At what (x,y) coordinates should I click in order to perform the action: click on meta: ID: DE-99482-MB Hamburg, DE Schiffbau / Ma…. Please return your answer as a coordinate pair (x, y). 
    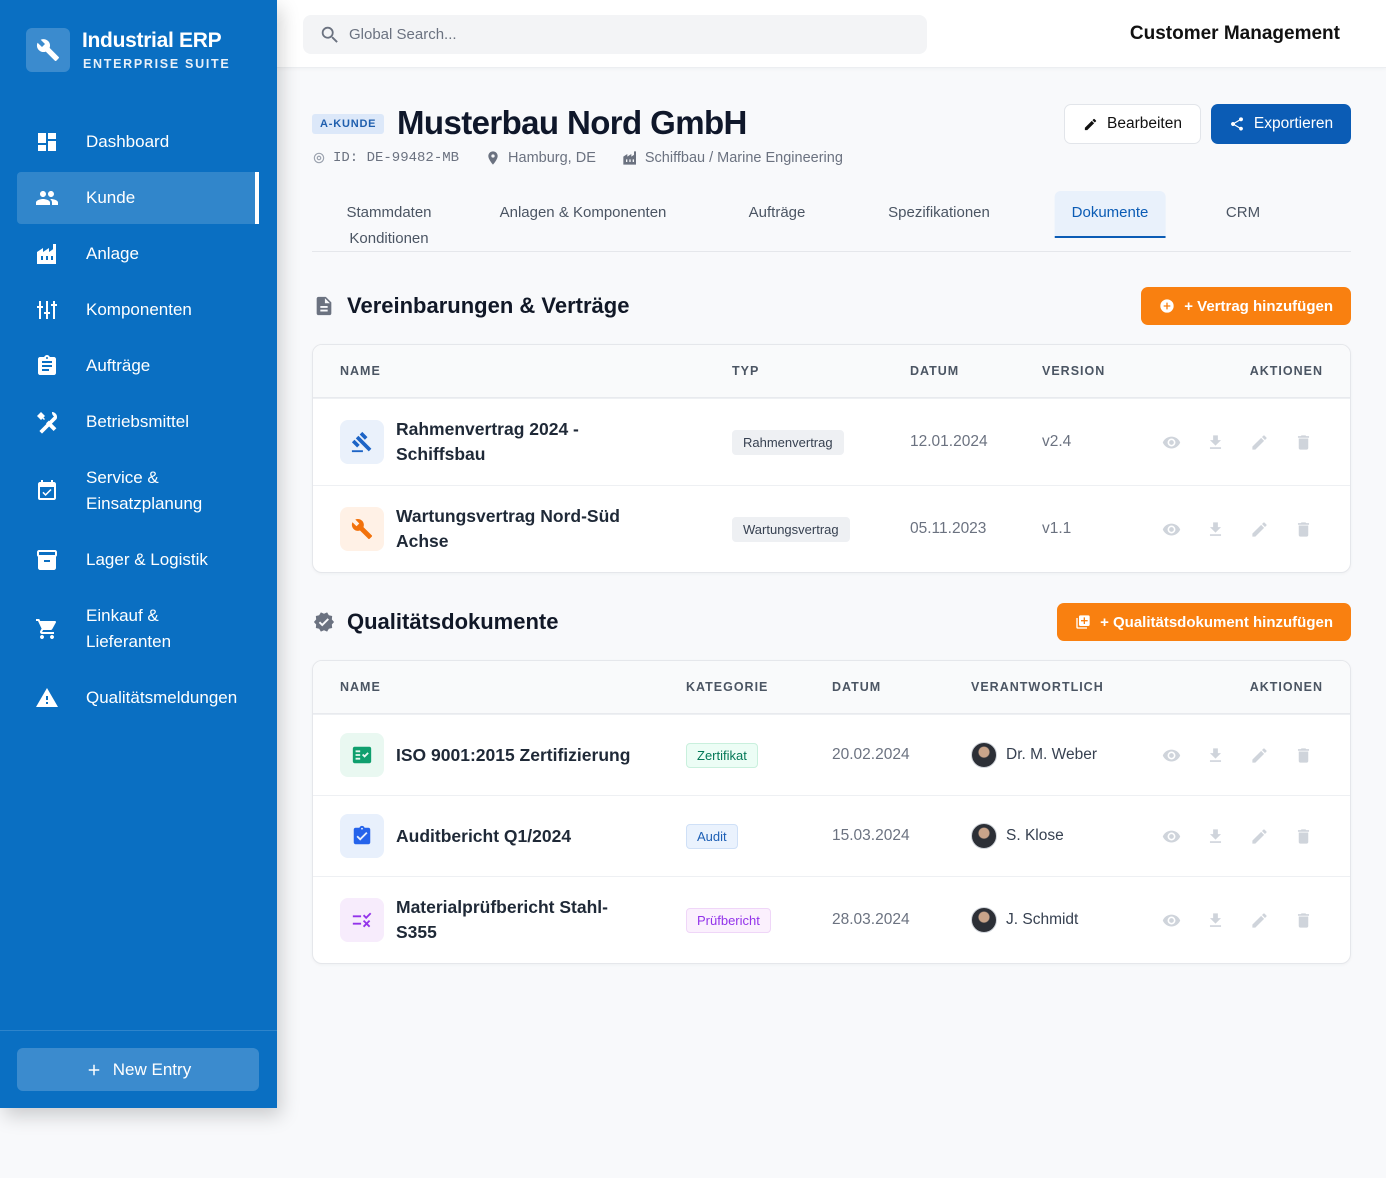
    Looking at the image, I should click on (577, 158).